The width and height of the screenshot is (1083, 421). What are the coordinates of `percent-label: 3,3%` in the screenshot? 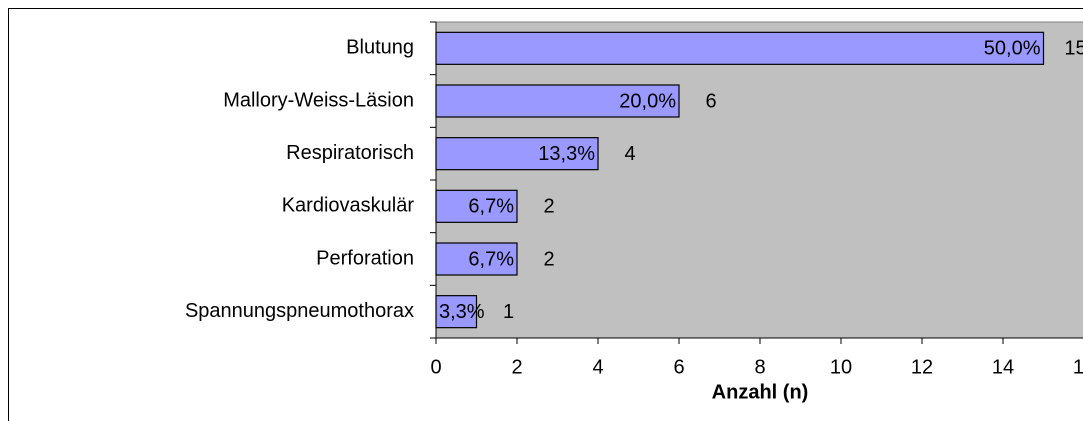 It's located at (462, 312).